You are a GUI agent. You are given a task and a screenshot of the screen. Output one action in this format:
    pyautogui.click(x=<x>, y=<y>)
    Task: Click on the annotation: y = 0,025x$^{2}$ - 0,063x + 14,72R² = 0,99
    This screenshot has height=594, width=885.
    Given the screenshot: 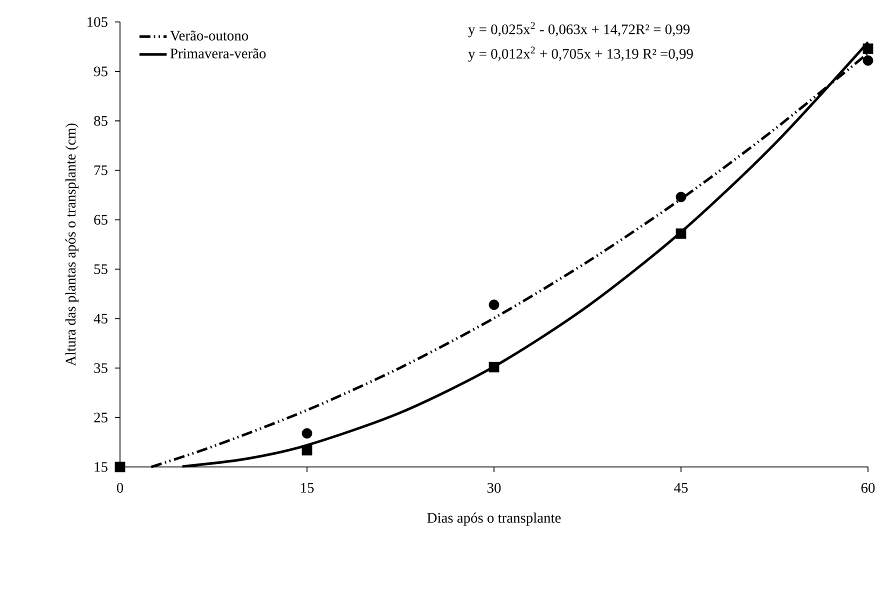 What is the action you would take?
    pyautogui.click(x=579, y=30)
    